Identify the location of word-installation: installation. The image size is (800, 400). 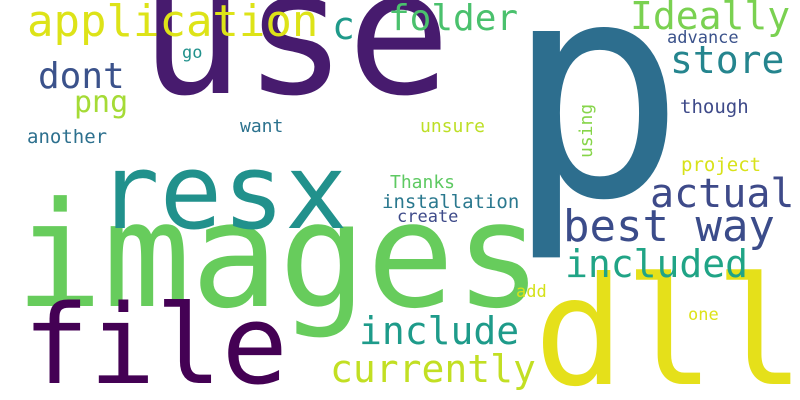
(451, 202).